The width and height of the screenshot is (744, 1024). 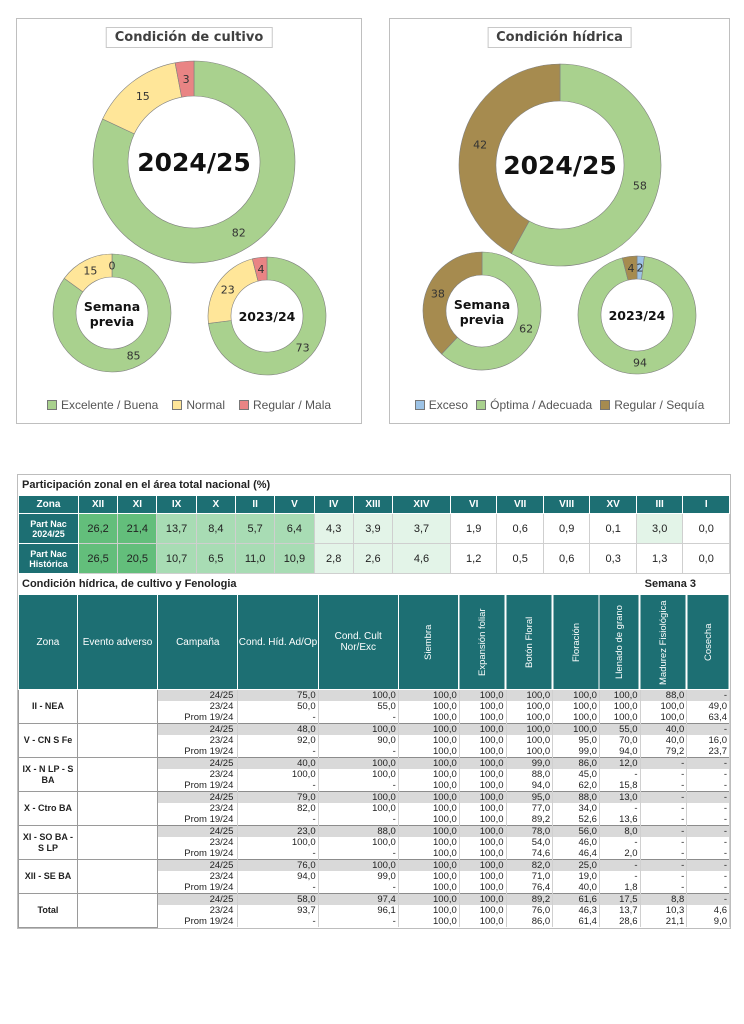 I want to click on zona-column-header: V, so click(x=294, y=504).